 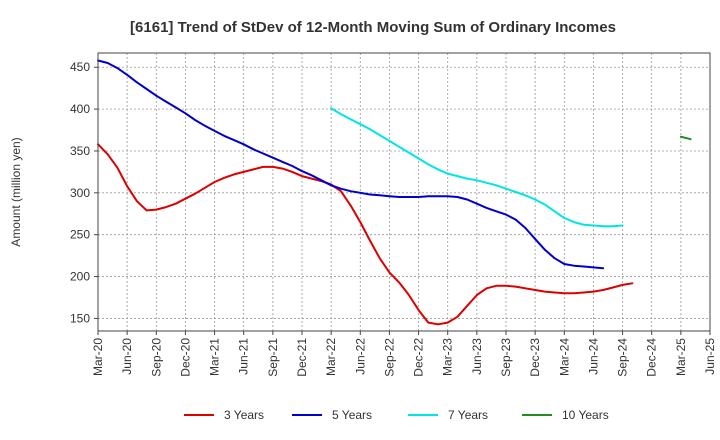 What do you see at coordinates (80, 109) in the screenshot?
I see `y-tick-label: 400` at bounding box center [80, 109].